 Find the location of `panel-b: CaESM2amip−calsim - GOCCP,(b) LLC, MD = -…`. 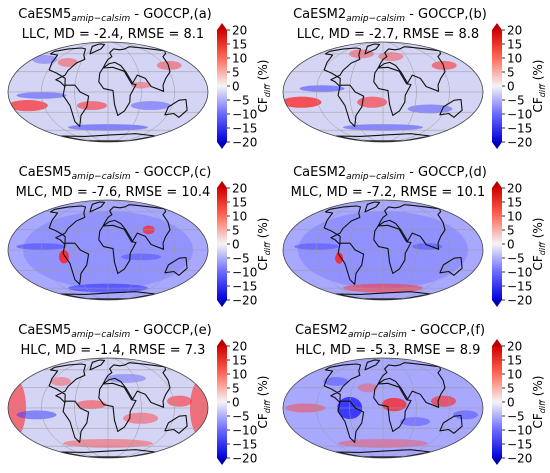

panel-b: CaESM2amip−calsim - GOCCP,(b) LLC, MD = -… is located at coordinates (414, 78).